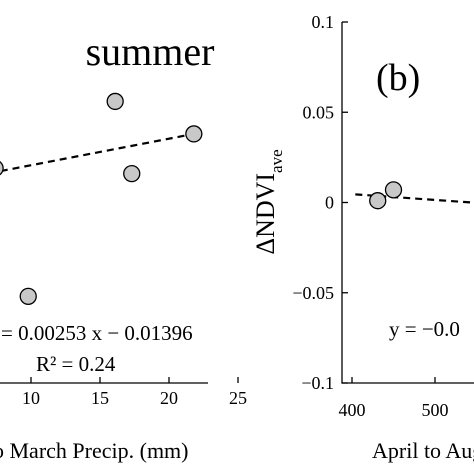  Describe the element at coordinates (31, 398) in the screenshot. I see `x-tick-label-a: 10` at that location.